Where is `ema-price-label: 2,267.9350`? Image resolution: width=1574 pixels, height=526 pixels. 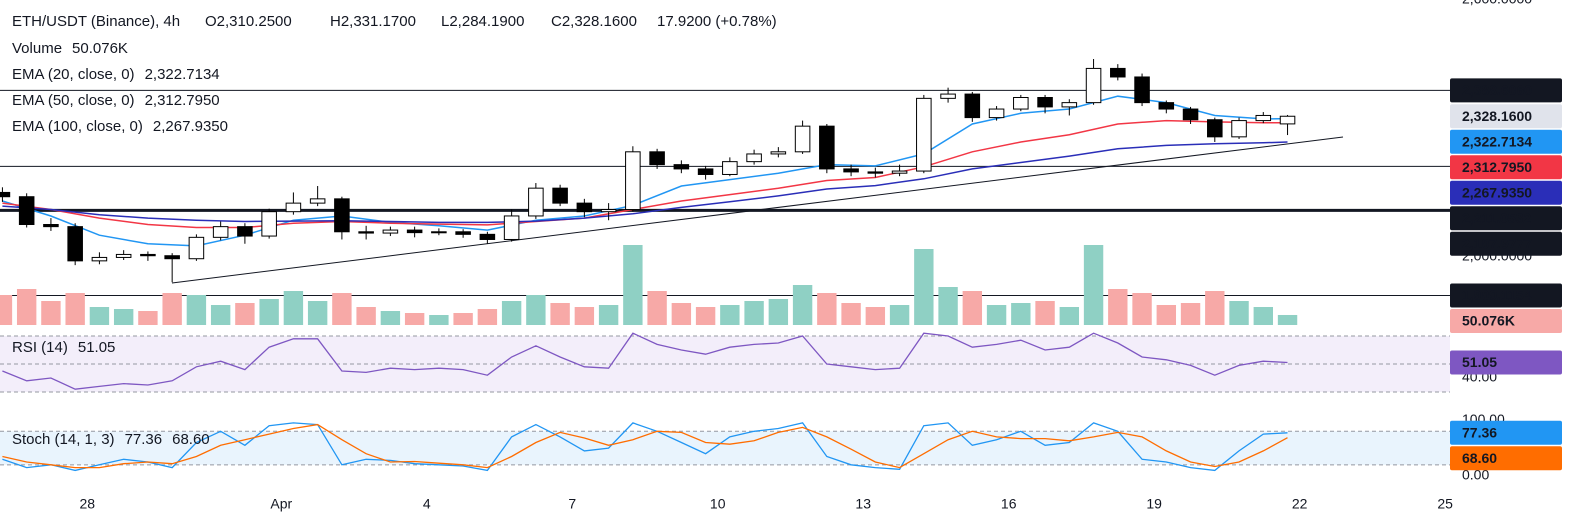
ema-price-label: 2,267.9350 is located at coordinates (1497, 192).